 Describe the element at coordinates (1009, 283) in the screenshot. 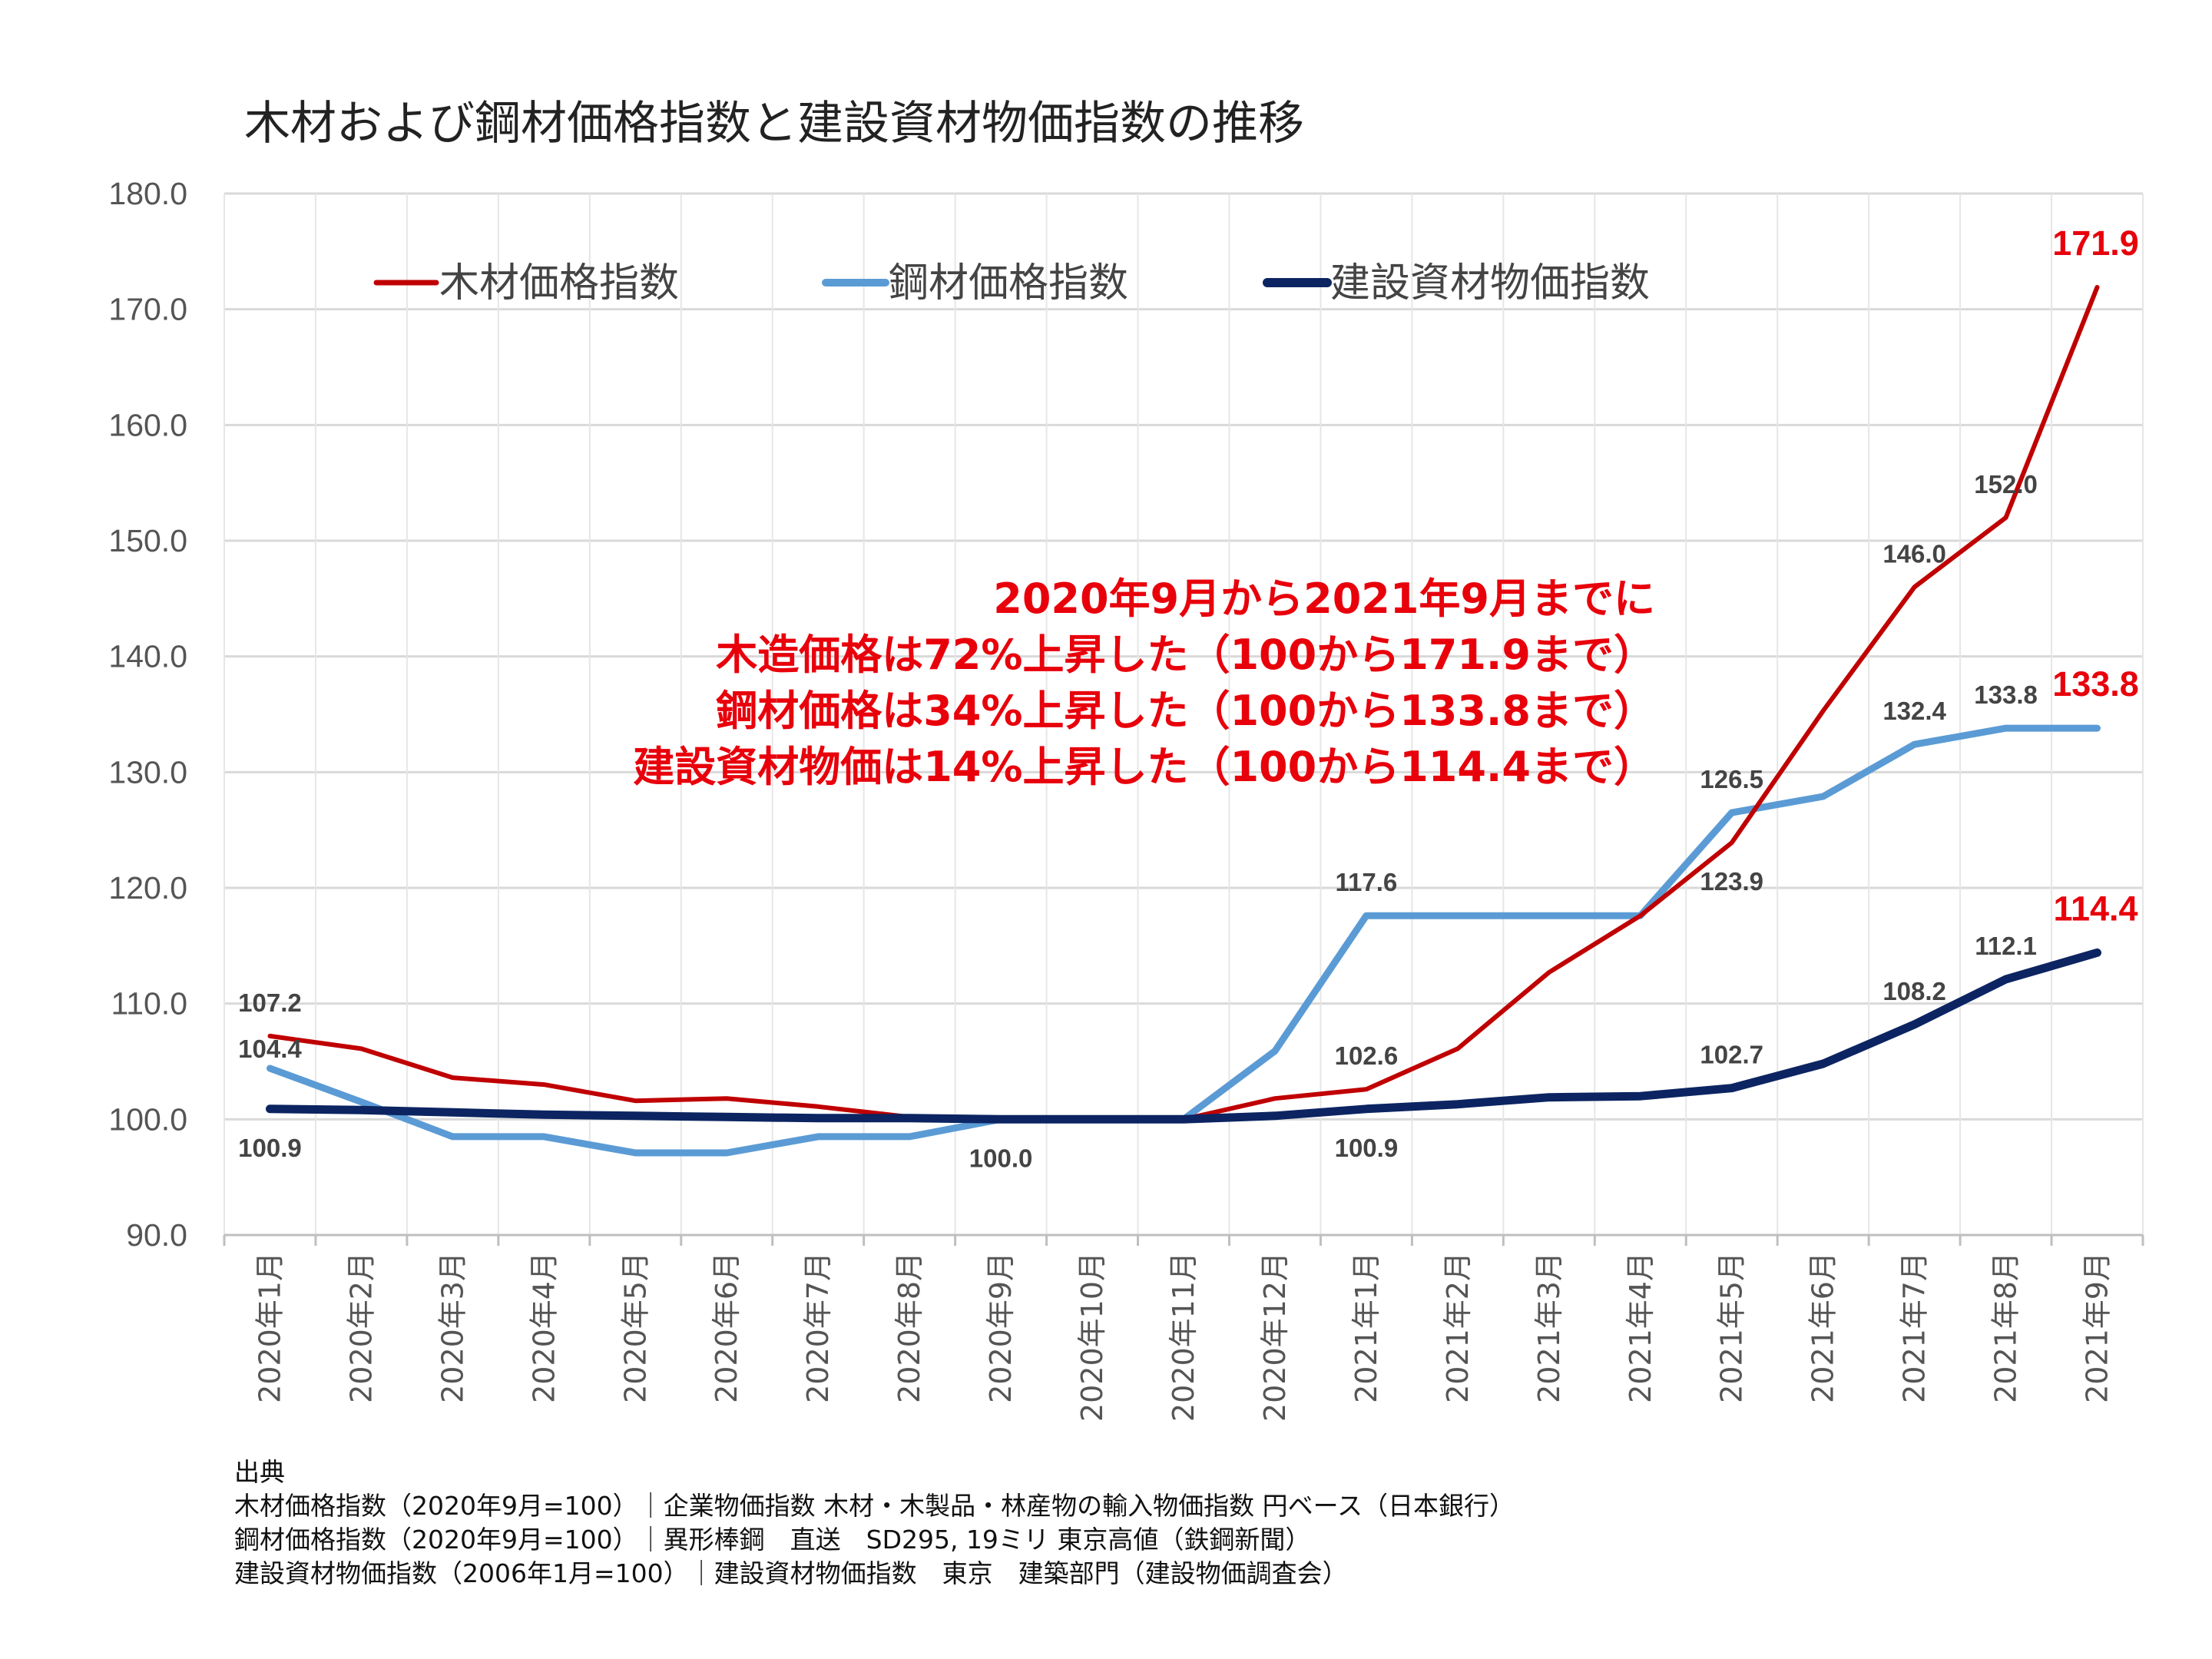

I see `legend-label-1: 鋼材価格指数` at that location.